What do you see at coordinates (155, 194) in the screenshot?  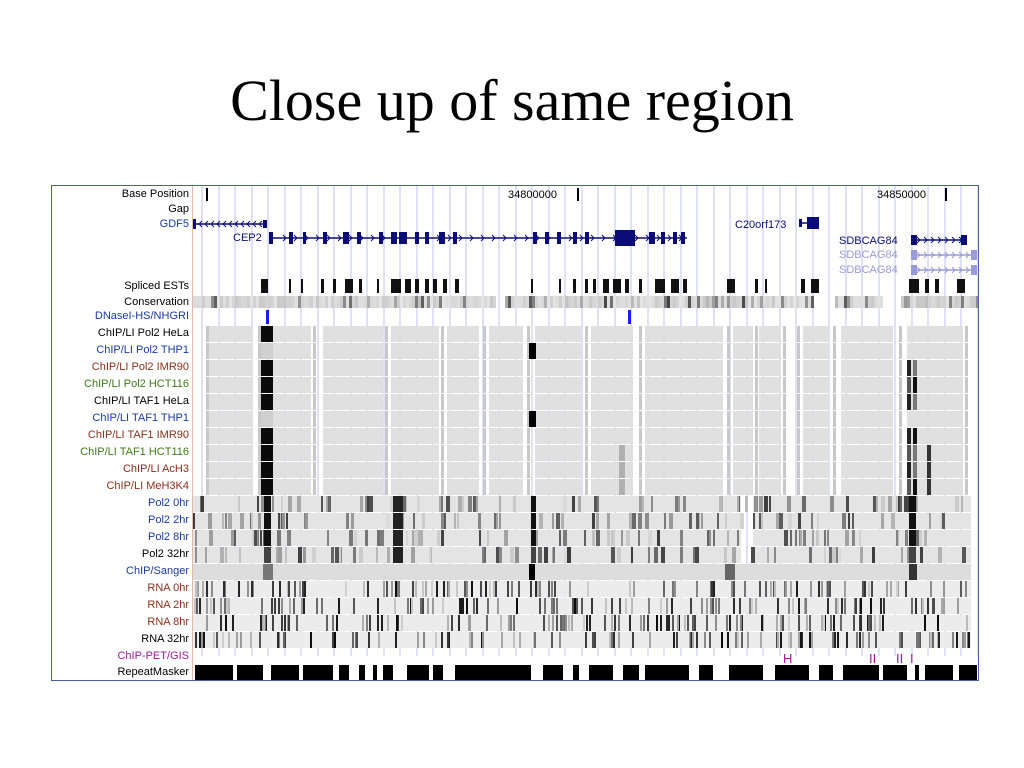 I see `track-label-base-position: Base Position` at bounding box center [155, 194].